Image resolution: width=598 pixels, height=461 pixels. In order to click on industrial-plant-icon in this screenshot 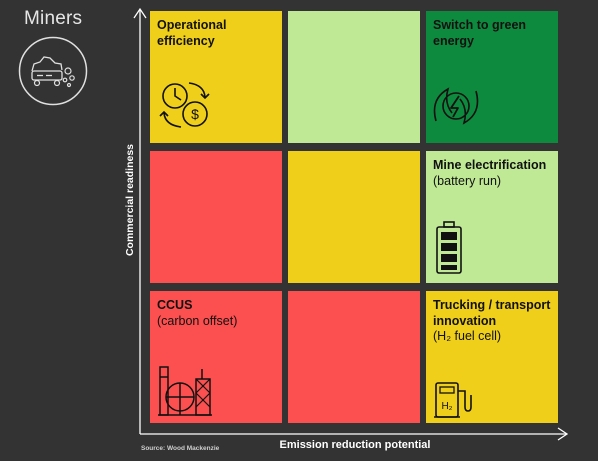, I will do `click(185, 391)`.